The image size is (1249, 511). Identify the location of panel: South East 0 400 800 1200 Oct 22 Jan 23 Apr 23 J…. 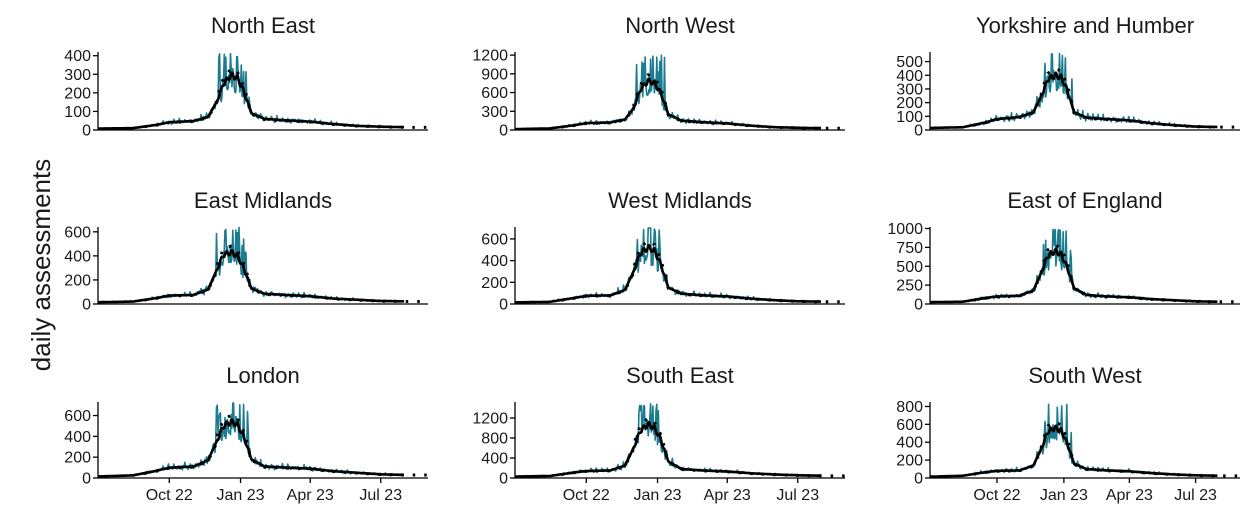
(658, 433).